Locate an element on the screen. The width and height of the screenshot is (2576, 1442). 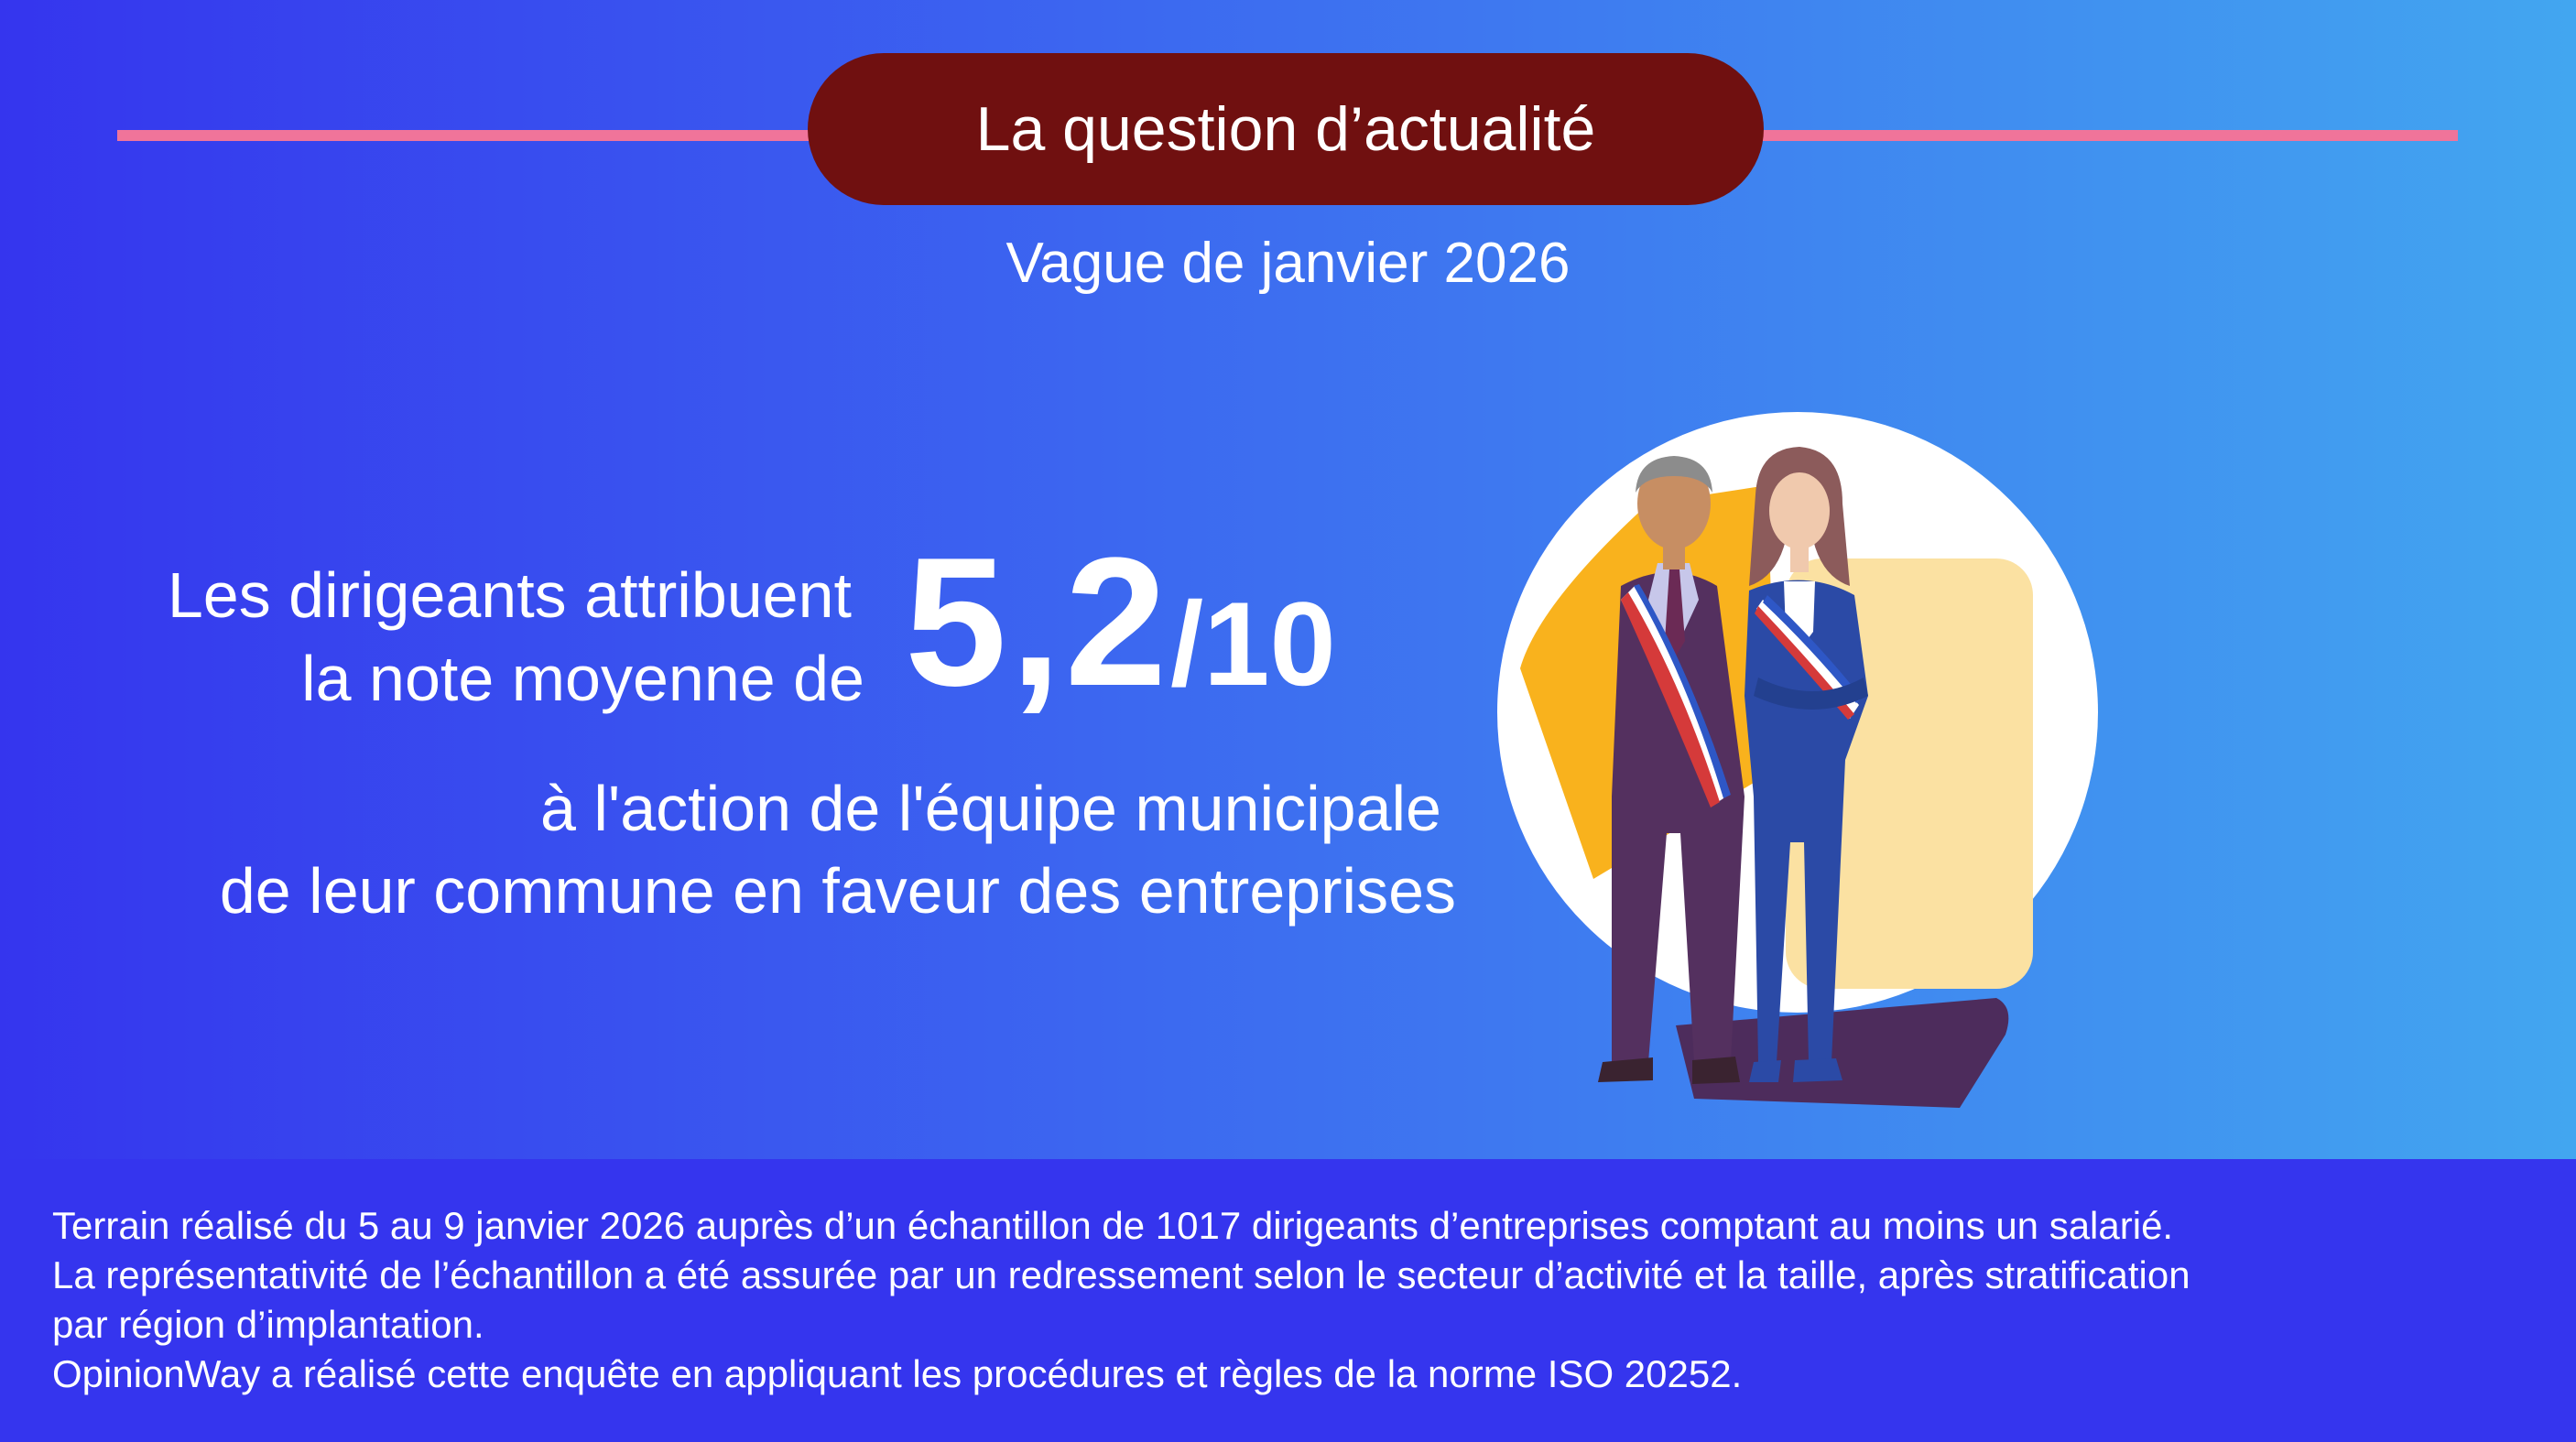
score-denominator: /10 is located at coordinates (1253, 643).